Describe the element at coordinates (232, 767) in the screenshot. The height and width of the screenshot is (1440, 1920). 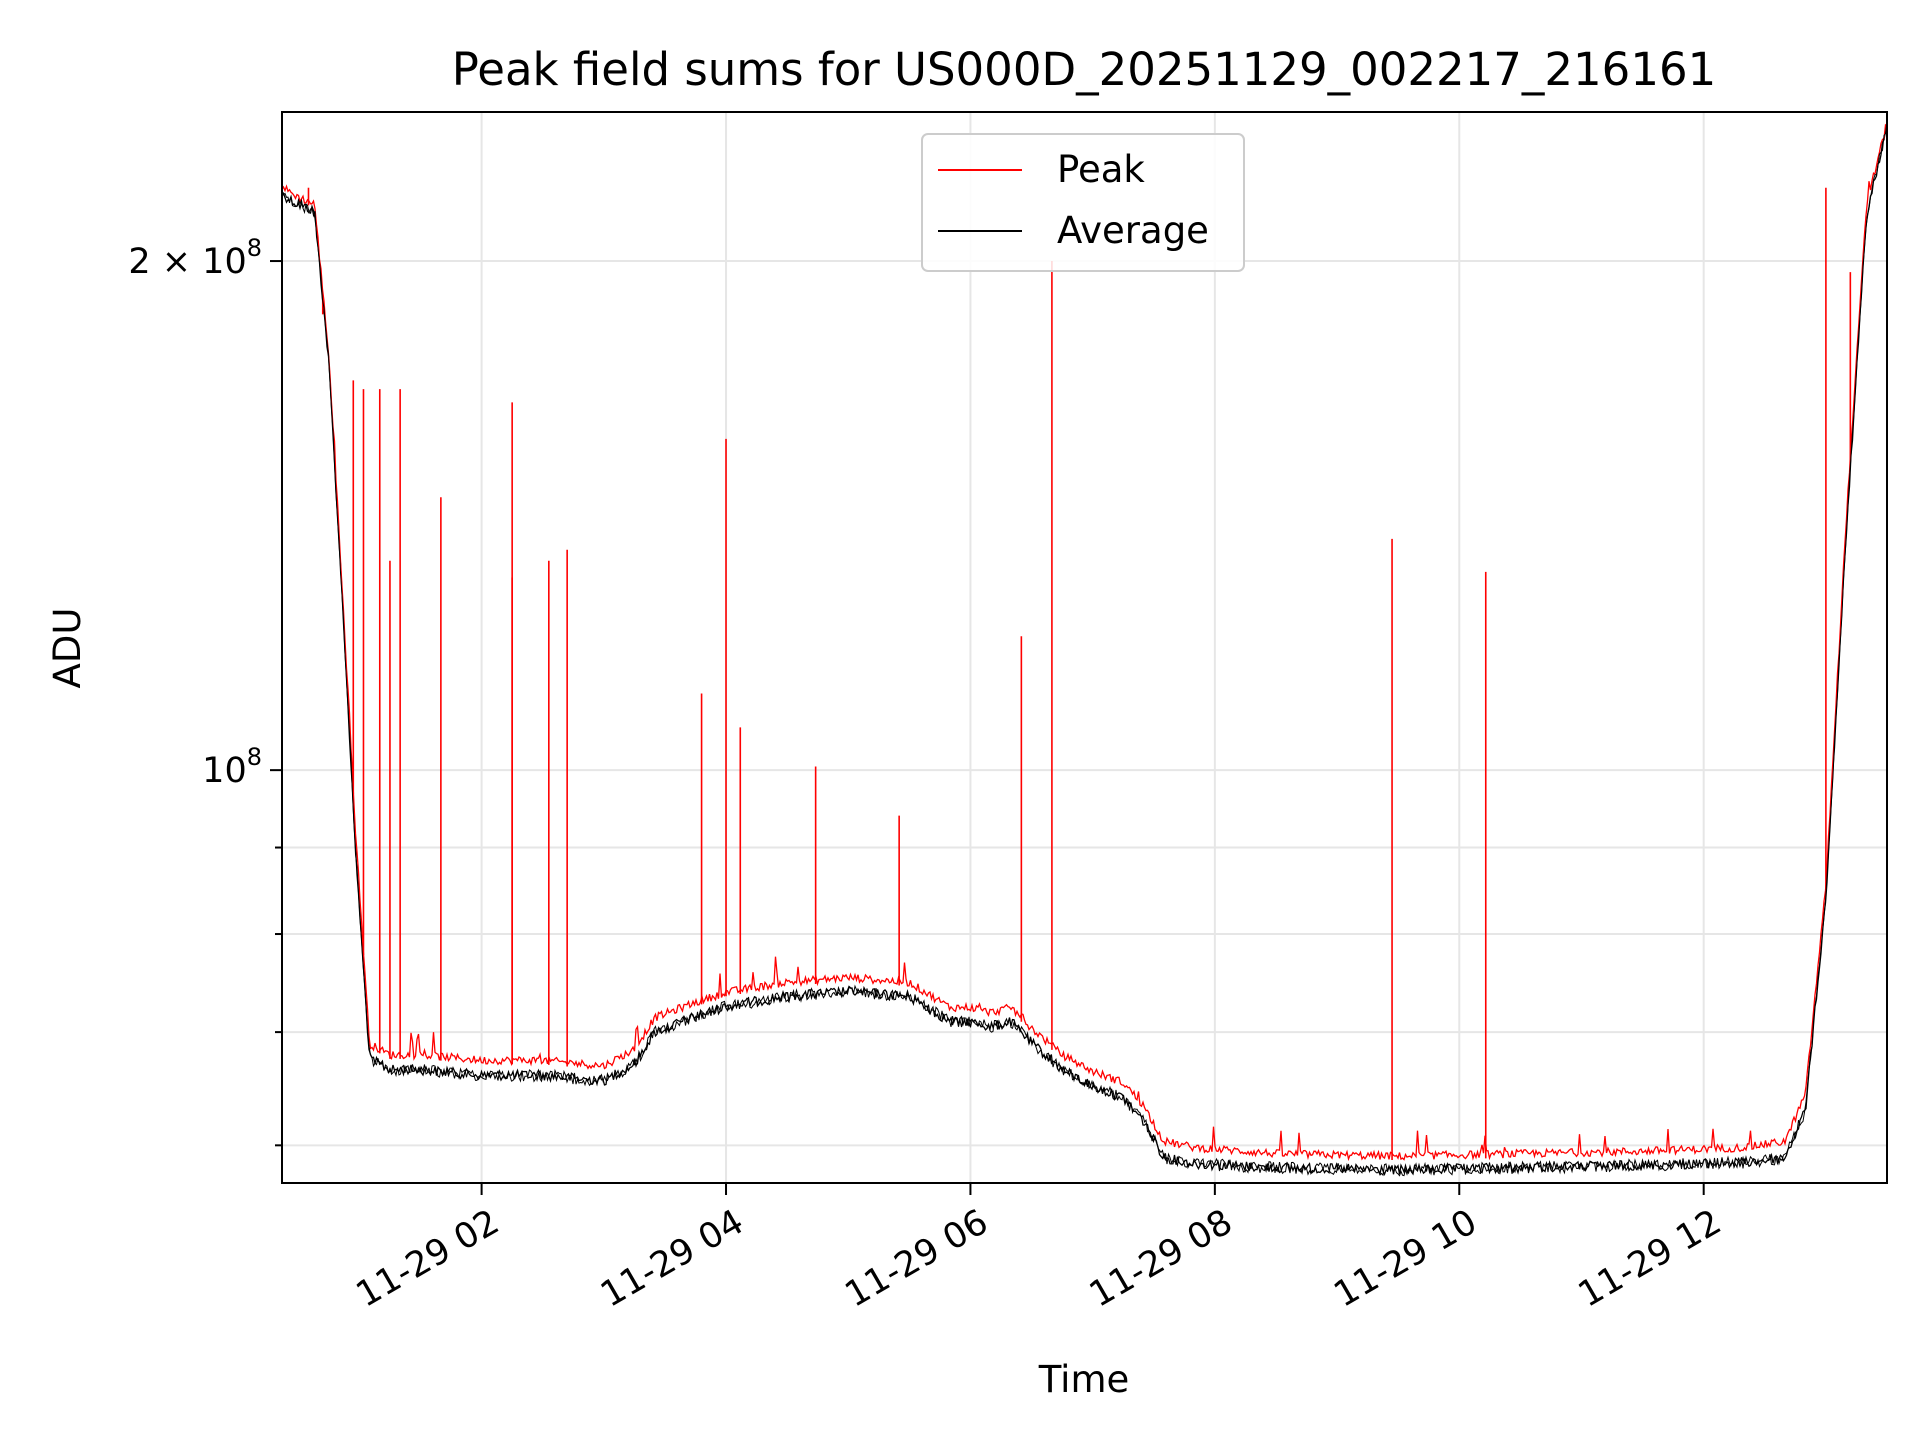
I see `y-tick-label: 108` at that location.